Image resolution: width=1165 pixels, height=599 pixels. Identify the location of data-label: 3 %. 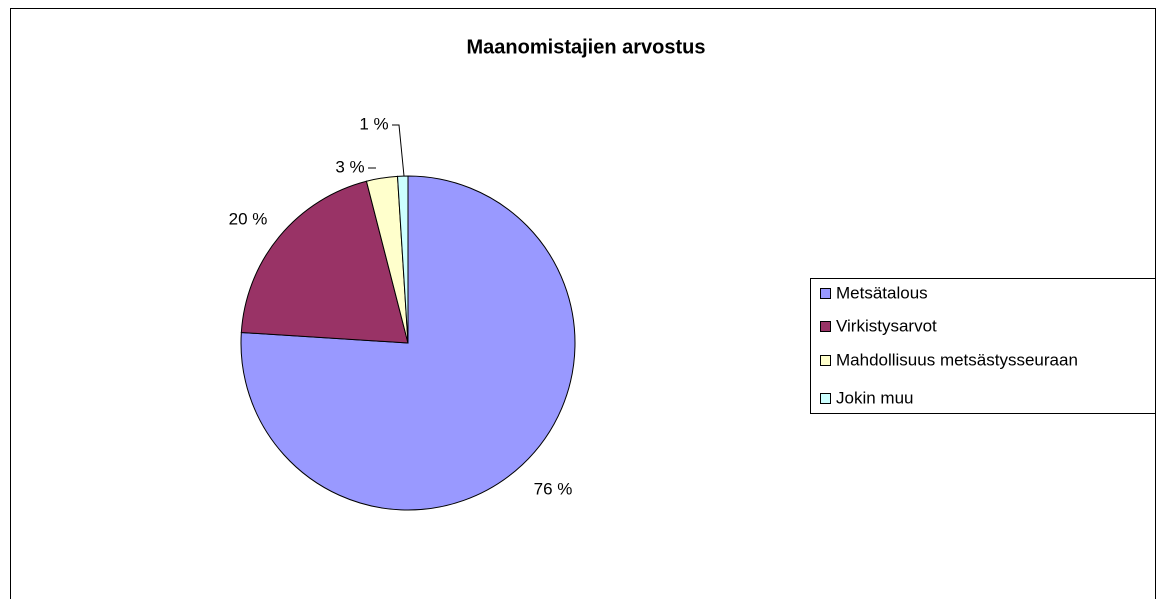
(349, 166).